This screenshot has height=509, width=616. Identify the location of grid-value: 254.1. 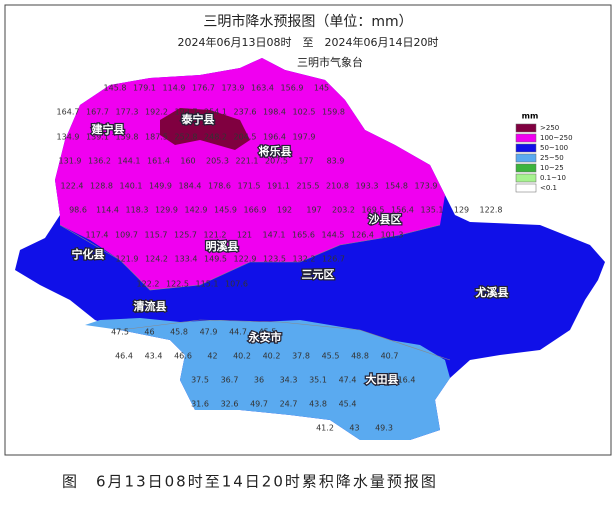
(215, 112).